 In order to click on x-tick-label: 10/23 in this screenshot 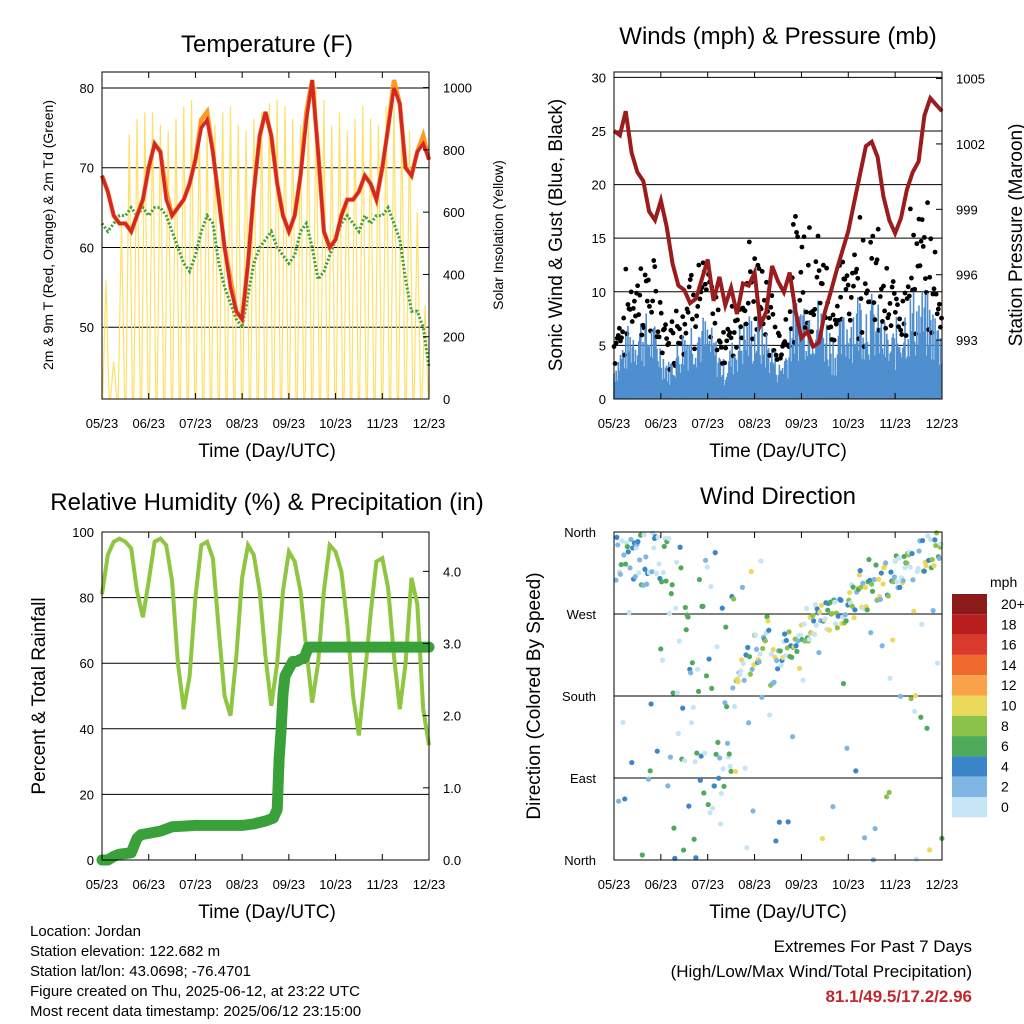, I will do `click(335, 884)`.